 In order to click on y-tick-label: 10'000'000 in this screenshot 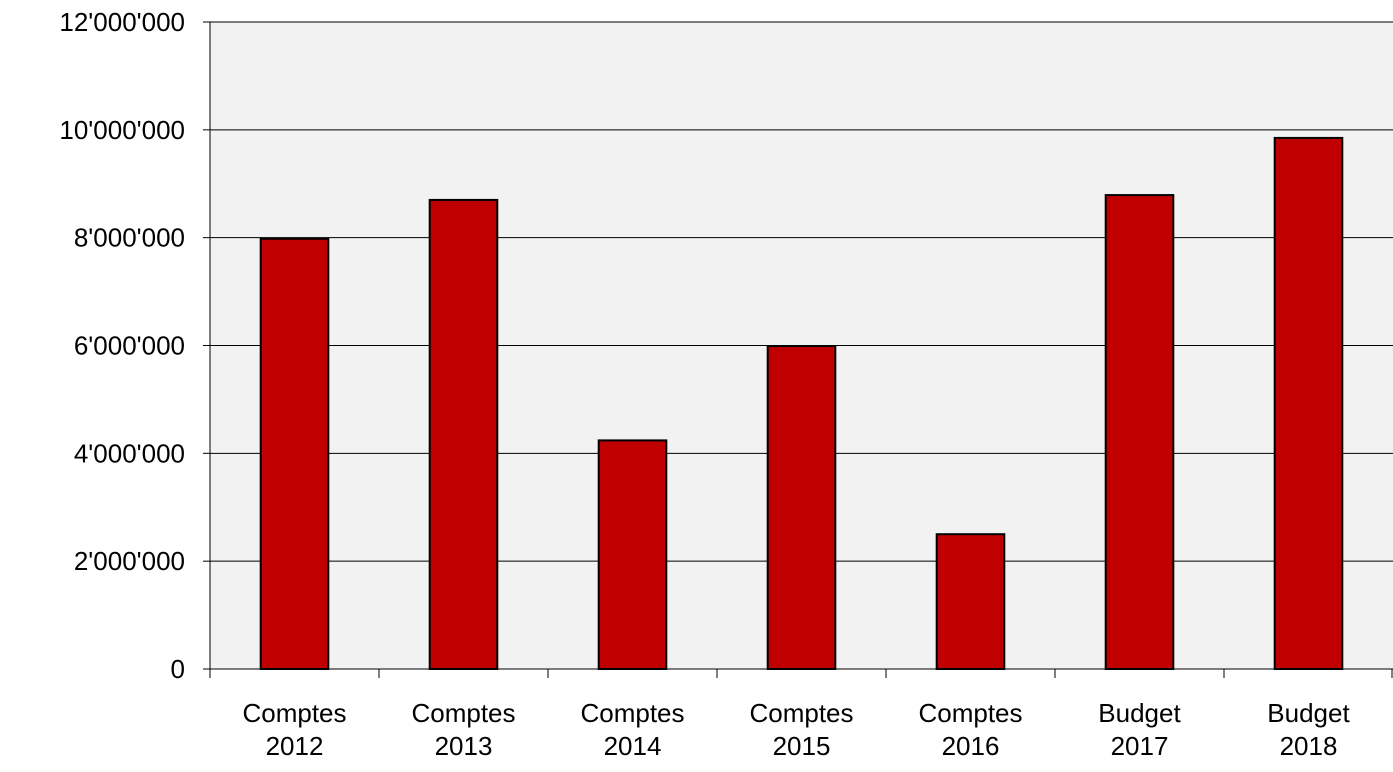, I will do `click(122, 130)`.